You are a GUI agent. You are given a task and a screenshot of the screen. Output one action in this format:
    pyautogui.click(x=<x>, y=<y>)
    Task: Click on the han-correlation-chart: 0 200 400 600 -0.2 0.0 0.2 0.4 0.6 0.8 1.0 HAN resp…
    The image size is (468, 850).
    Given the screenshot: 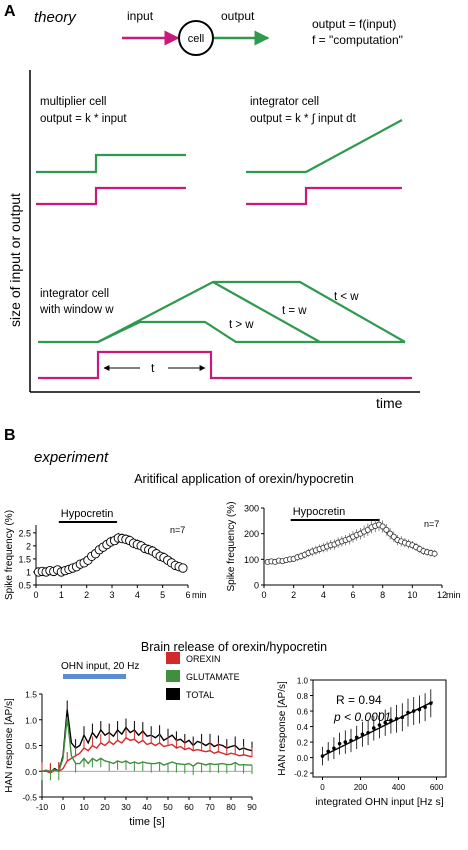 What is the action you would take?
    pyautogui.click(x=362, y=742)
    